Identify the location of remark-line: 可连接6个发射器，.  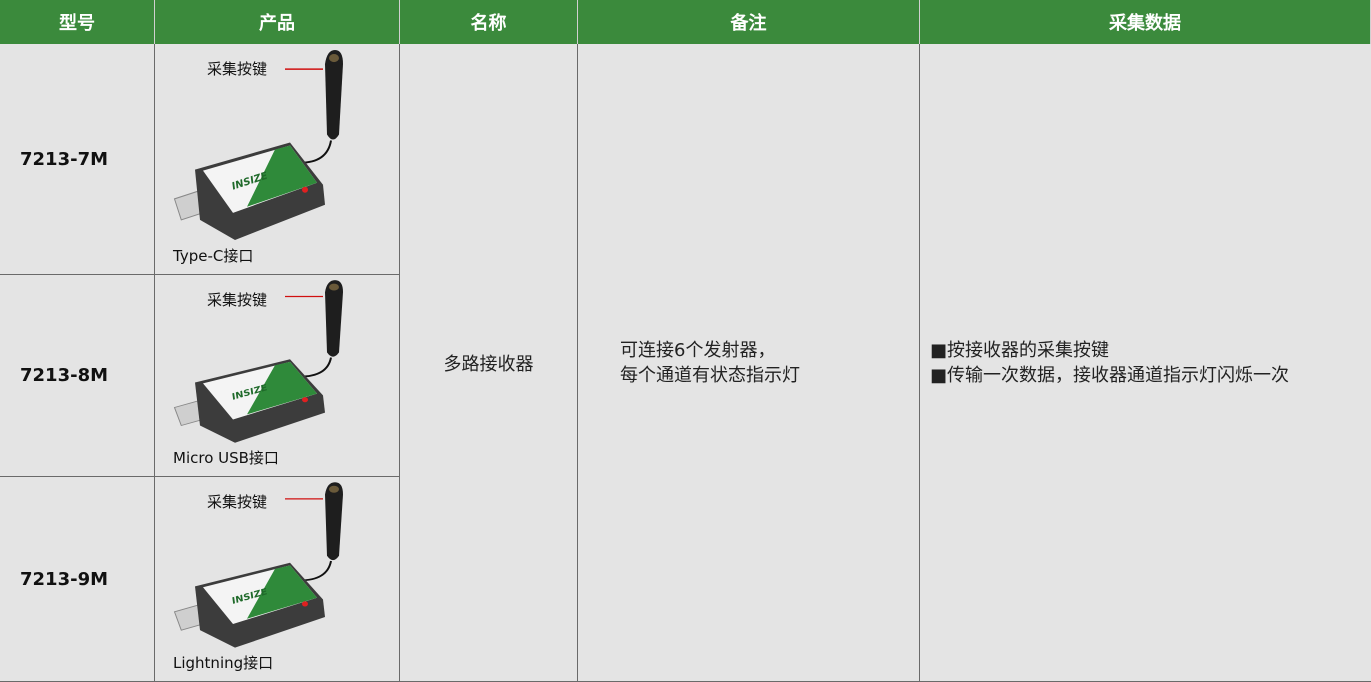
(698, 350).